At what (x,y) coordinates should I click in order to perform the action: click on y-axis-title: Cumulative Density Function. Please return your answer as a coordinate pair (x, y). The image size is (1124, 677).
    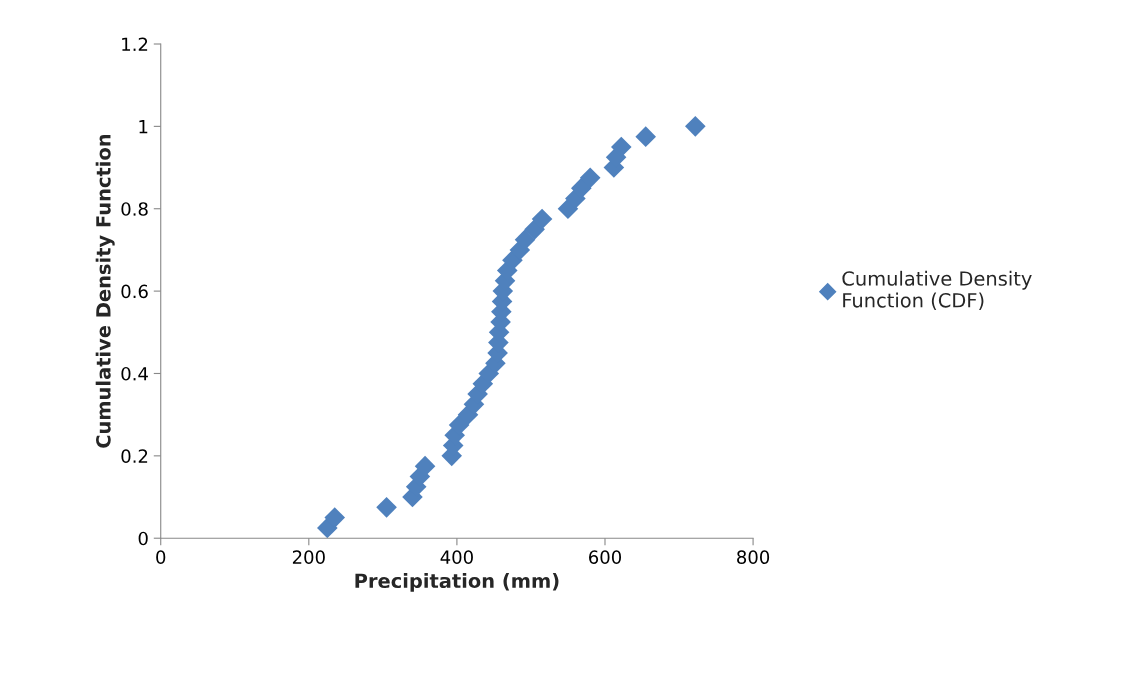
    Looking at the image, I should click on (105, 291).